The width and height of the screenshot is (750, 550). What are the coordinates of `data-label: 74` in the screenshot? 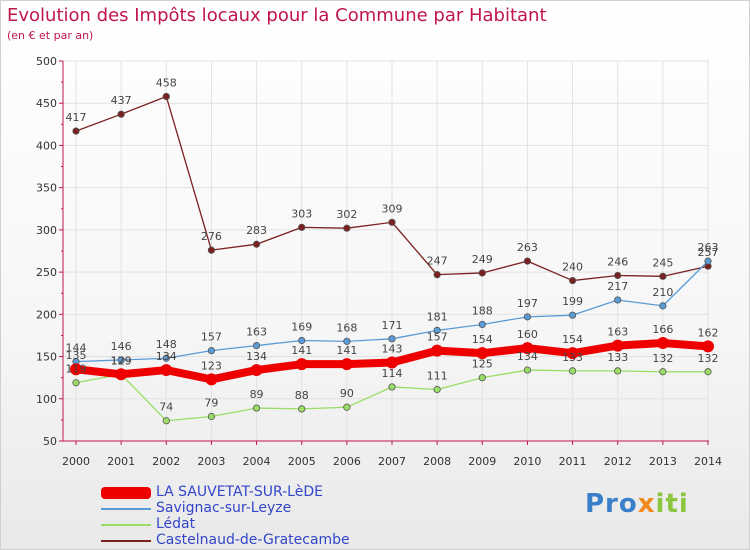 It's located at (166, 407).